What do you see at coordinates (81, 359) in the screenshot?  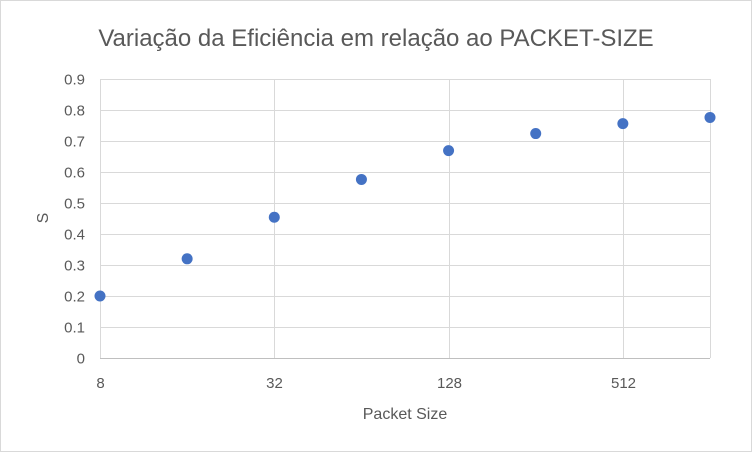 I see `y-tick-label: 0` at bounding box center [81, 359].